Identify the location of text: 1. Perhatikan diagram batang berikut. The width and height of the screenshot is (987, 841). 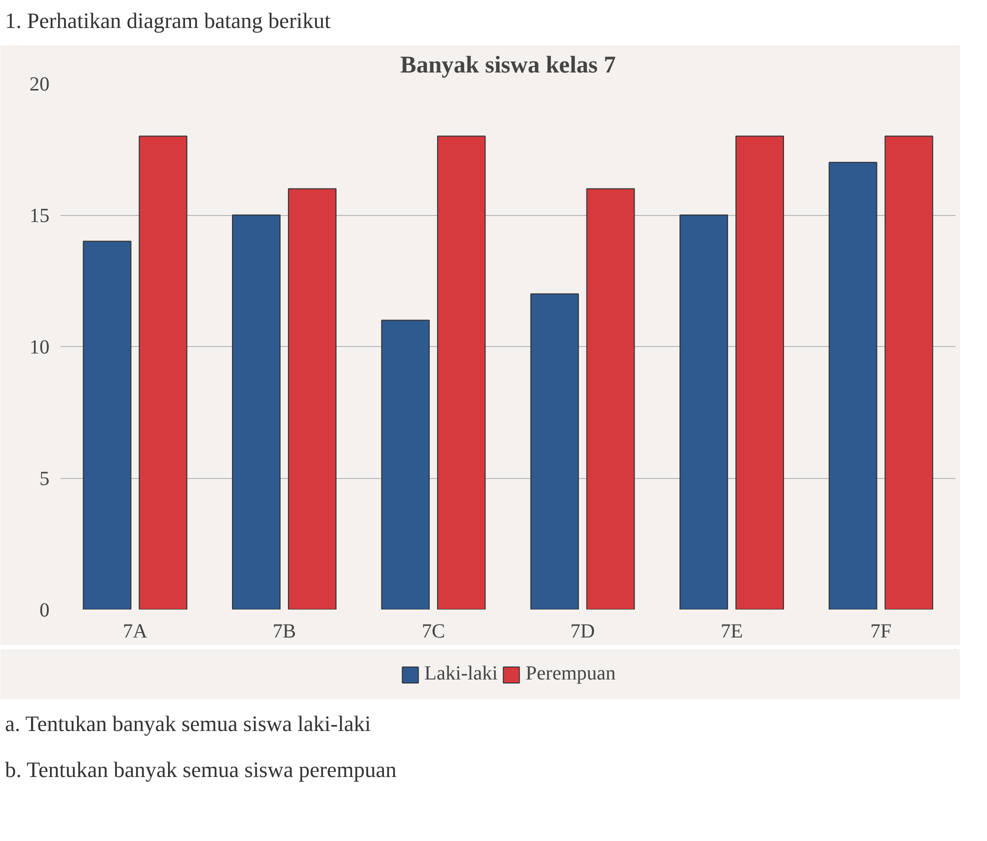
(168, 21).